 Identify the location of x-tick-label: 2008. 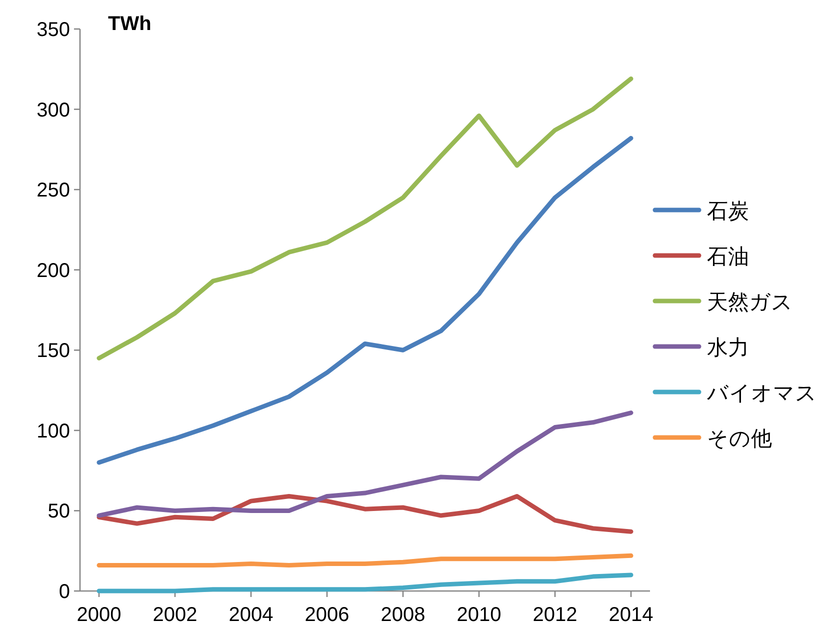
(403, 615).